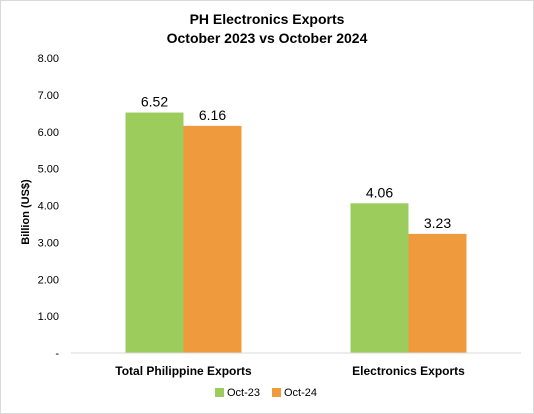 This screenshot has height=414, width=534. What do you see at coordinates (266, 393) in the screenshot?
I see `legend: Oct-23 Oct-24` at bounding box center [266, 393].